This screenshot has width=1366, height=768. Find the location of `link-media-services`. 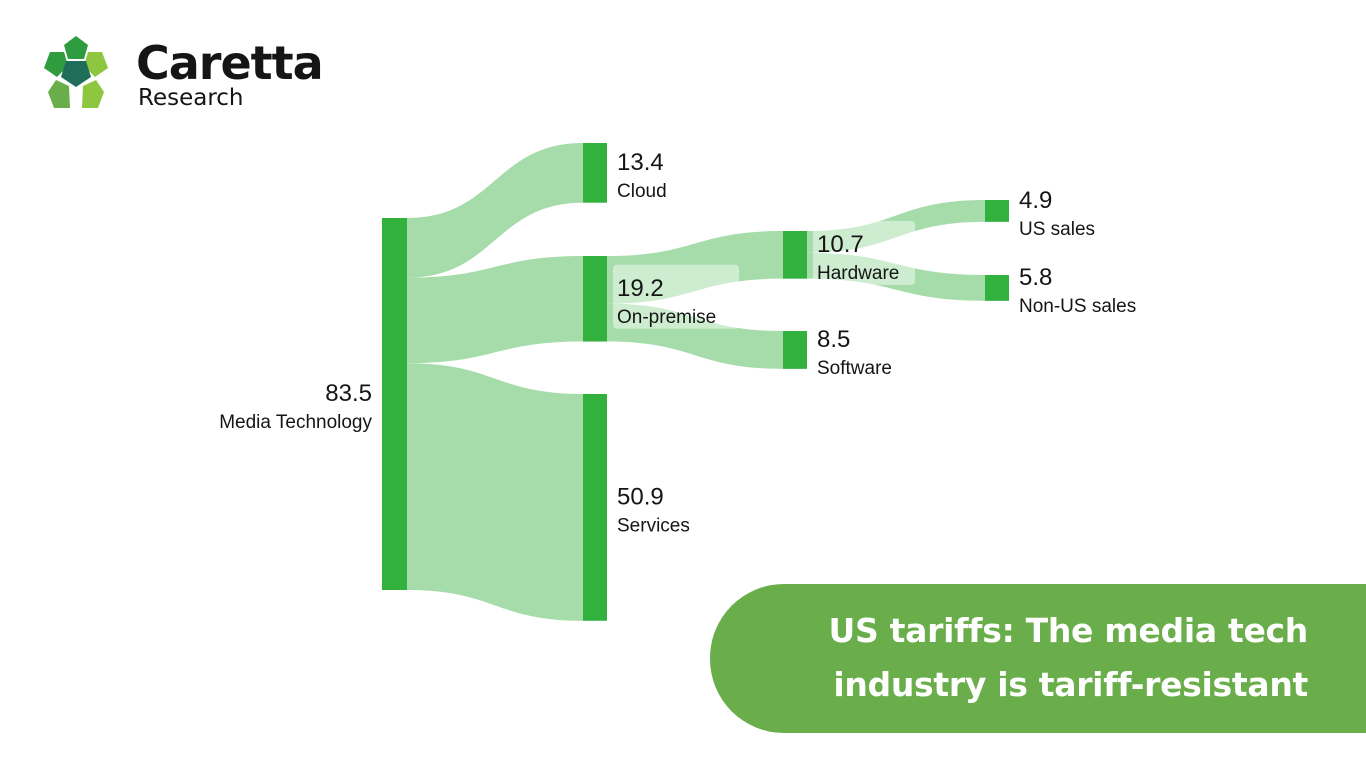

link-media-services is located at coordinates (495, 492).